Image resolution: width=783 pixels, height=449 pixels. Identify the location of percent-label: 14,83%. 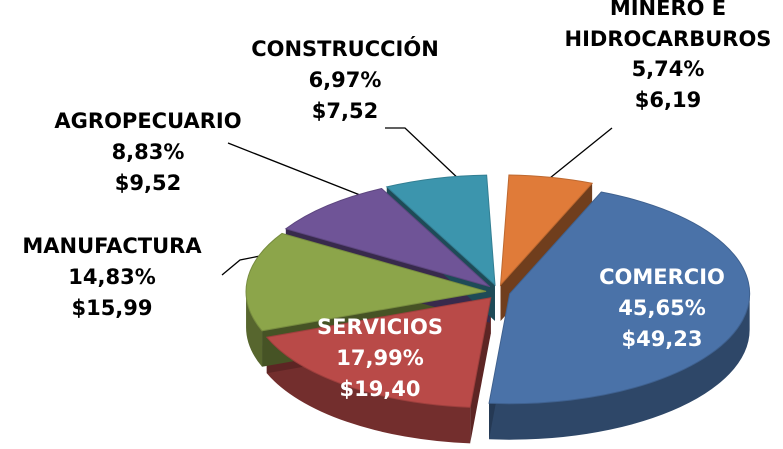
(111, 277).